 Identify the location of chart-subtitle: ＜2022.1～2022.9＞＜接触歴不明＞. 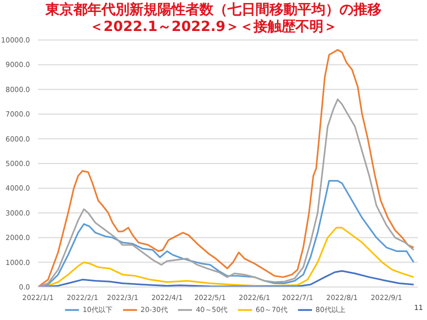
(213, 27).